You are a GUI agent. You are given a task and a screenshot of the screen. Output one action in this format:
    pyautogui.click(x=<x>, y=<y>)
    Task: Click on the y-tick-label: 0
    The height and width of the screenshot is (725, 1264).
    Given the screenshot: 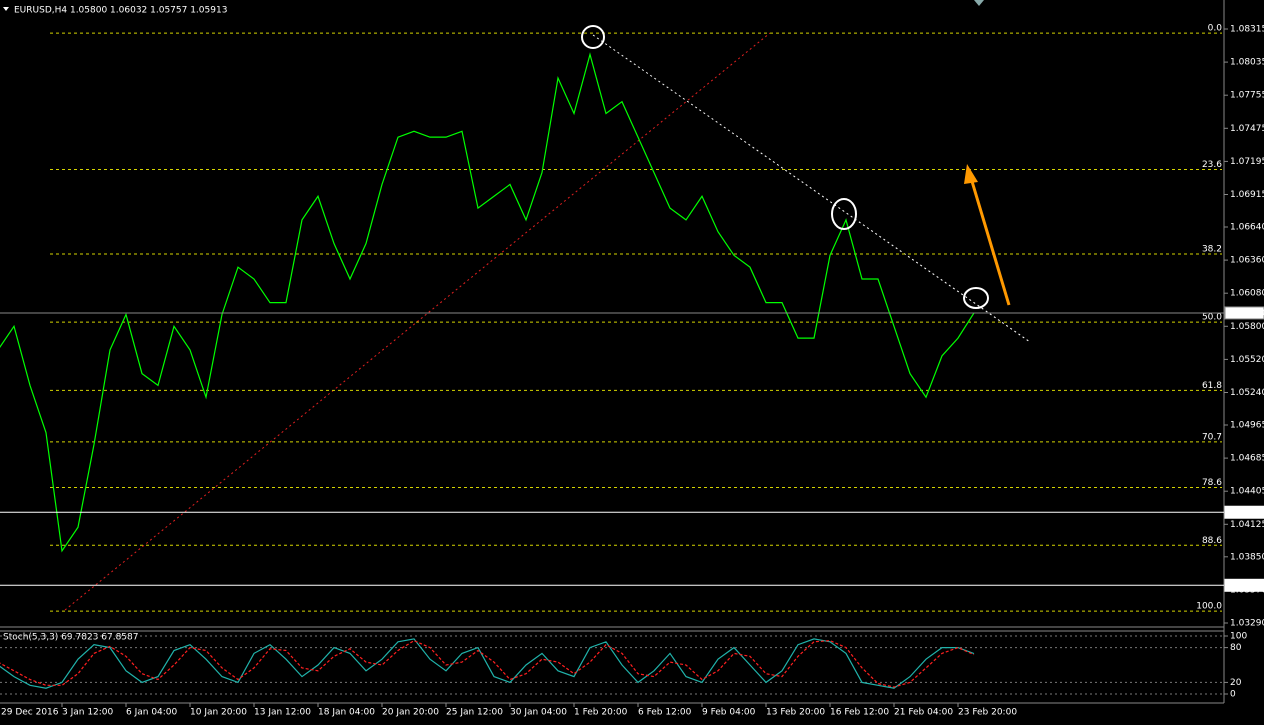 What is the action you would take?
    pyautogui.click(x=1233, y=695)
    